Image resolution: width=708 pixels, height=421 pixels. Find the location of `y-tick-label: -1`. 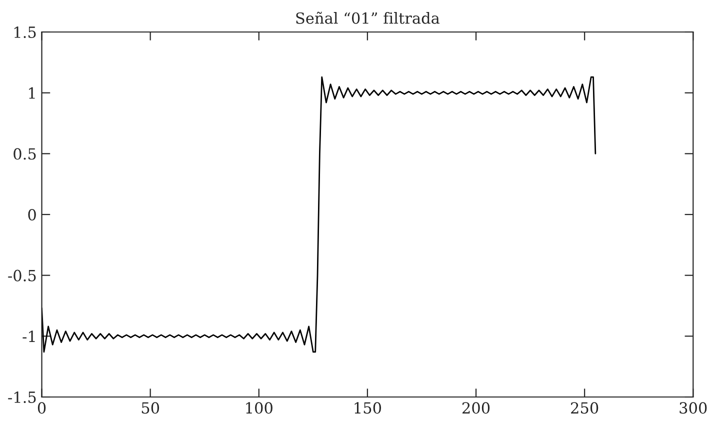

y-tick-label: -1 is located at coordinates (28, 336).